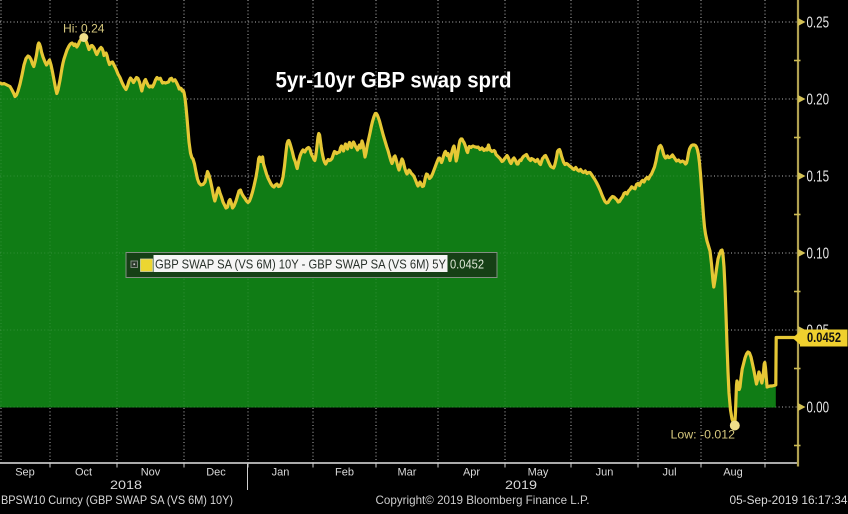 This screenshot has width=848, height=514. I want to click on svg-text: Sep, so click(25, 473).